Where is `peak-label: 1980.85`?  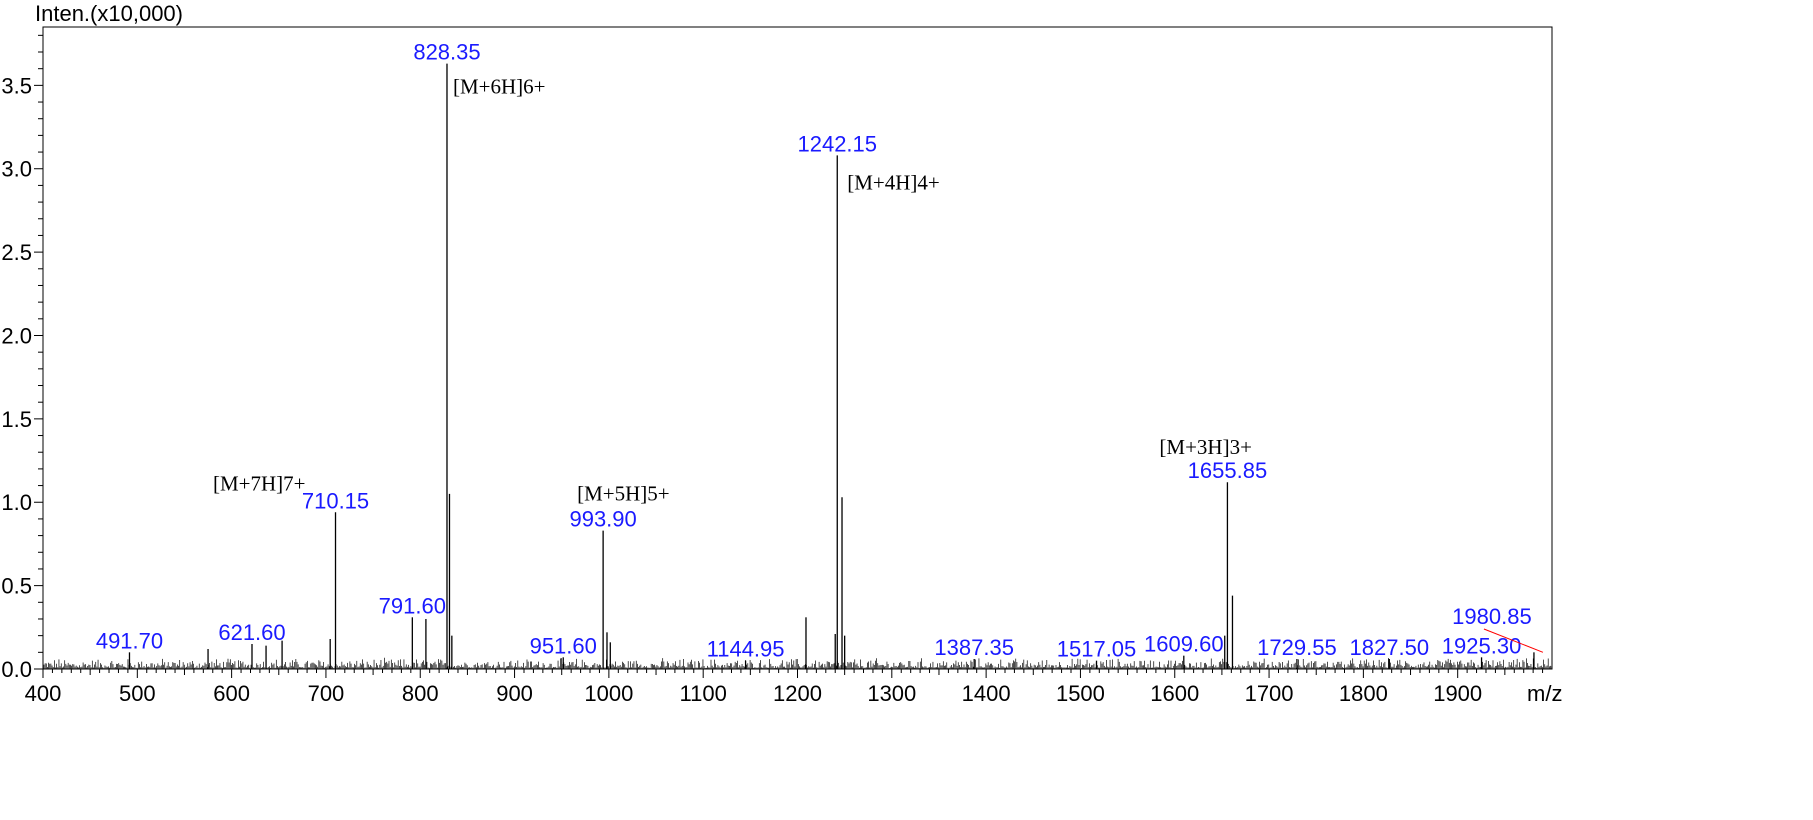 peak-label: 1980.85 is located at coordinates (1492, 616).